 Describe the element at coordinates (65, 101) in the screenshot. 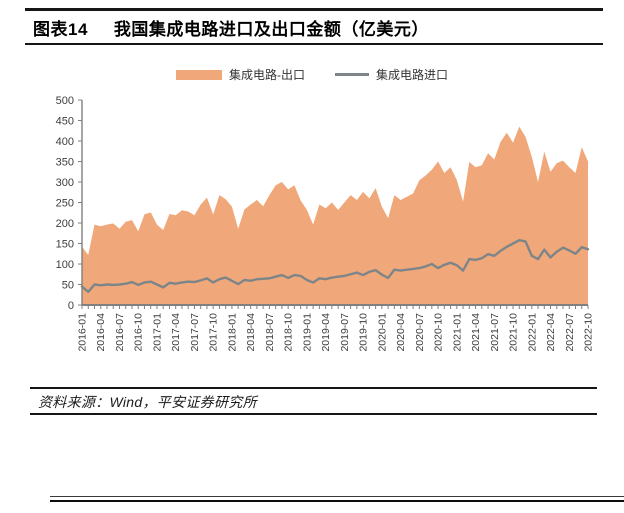

I see `y-axis-label: 500` at that location.